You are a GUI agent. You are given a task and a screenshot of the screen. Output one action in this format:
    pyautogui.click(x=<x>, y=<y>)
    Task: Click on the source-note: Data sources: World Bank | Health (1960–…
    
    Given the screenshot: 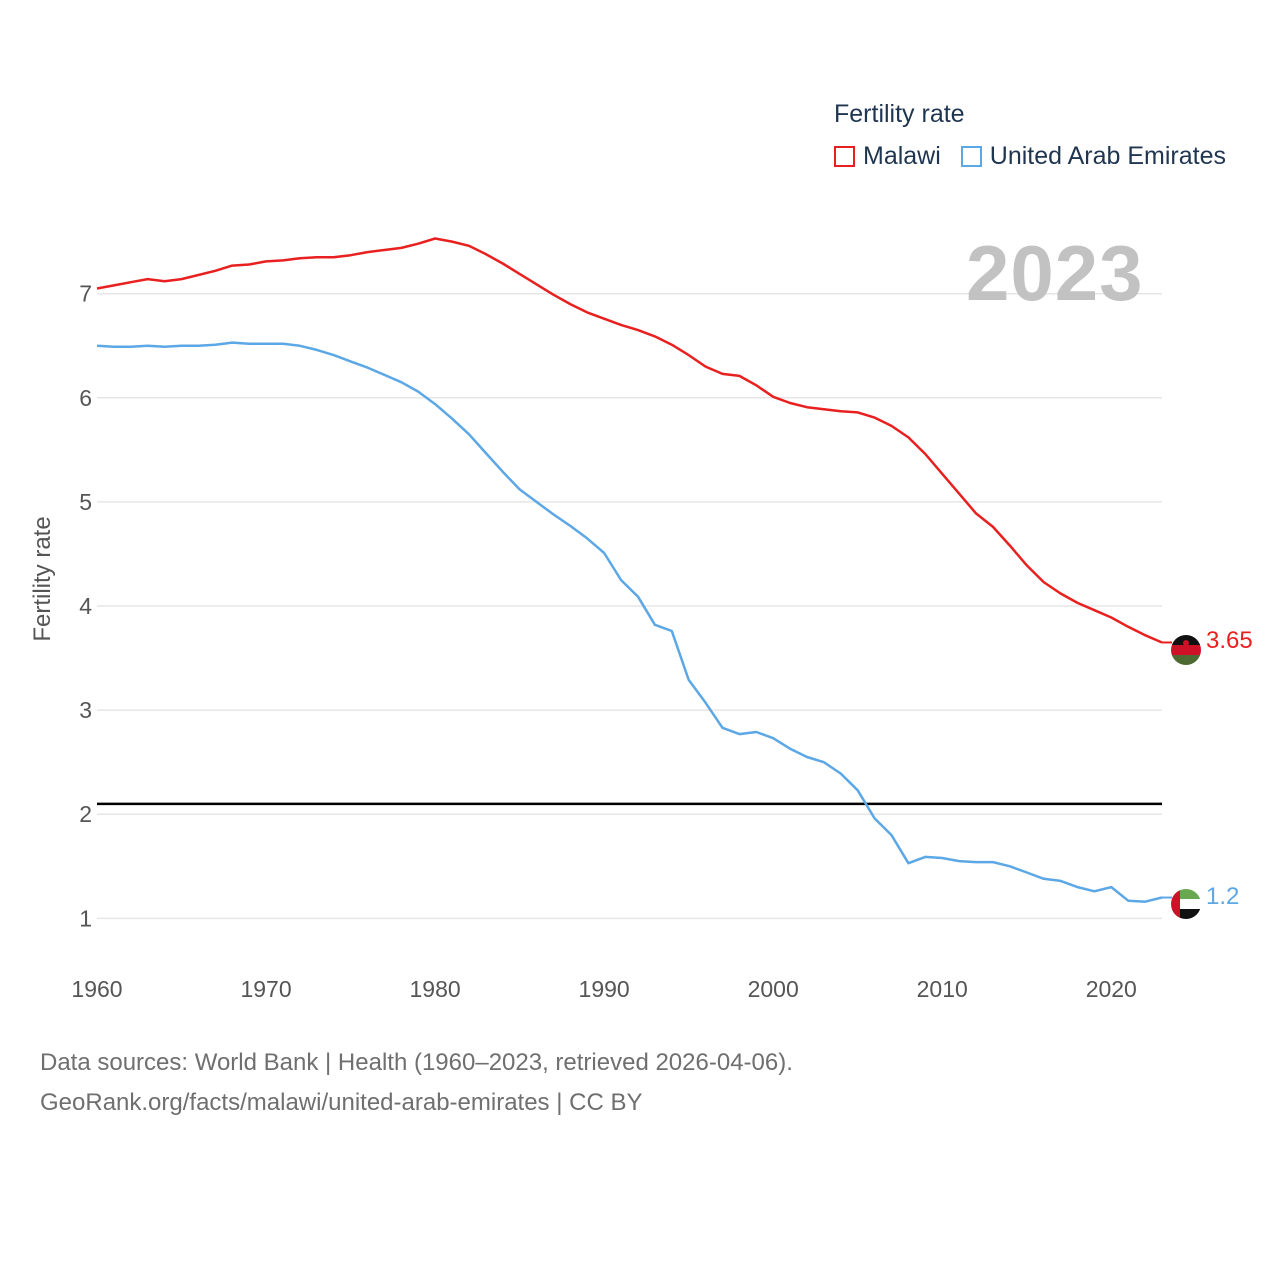 What is the action you would take?
    pyautogui.click(x=416, y=1083)
    